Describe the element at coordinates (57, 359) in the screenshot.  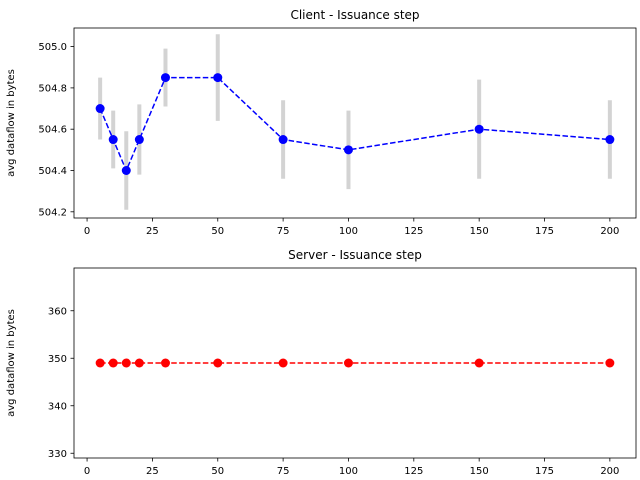
I see `y-tick-label-350: 350` at that location.